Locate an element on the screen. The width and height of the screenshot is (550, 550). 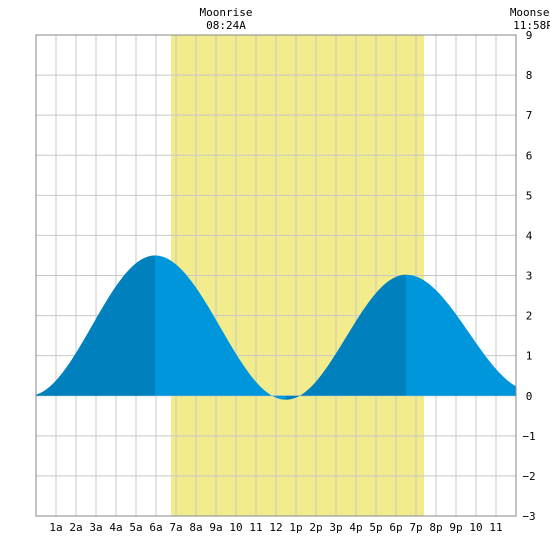
x-tick-label: 5p is located at coordinates (375, 527).